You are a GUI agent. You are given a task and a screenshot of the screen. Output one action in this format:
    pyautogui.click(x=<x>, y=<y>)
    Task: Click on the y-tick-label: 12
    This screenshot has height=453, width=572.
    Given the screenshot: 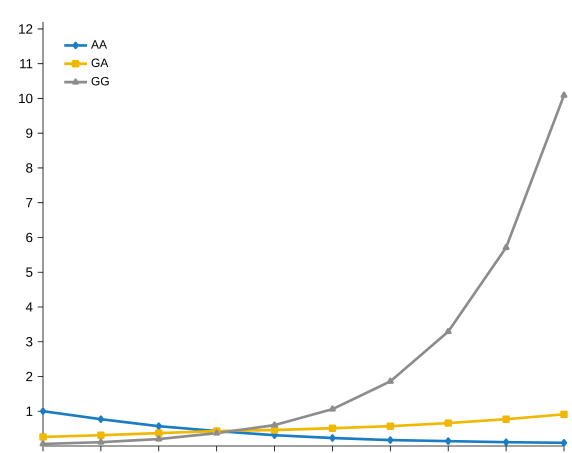 What is the action you would take?
    pyautogui.click(x=25, y=29)
    